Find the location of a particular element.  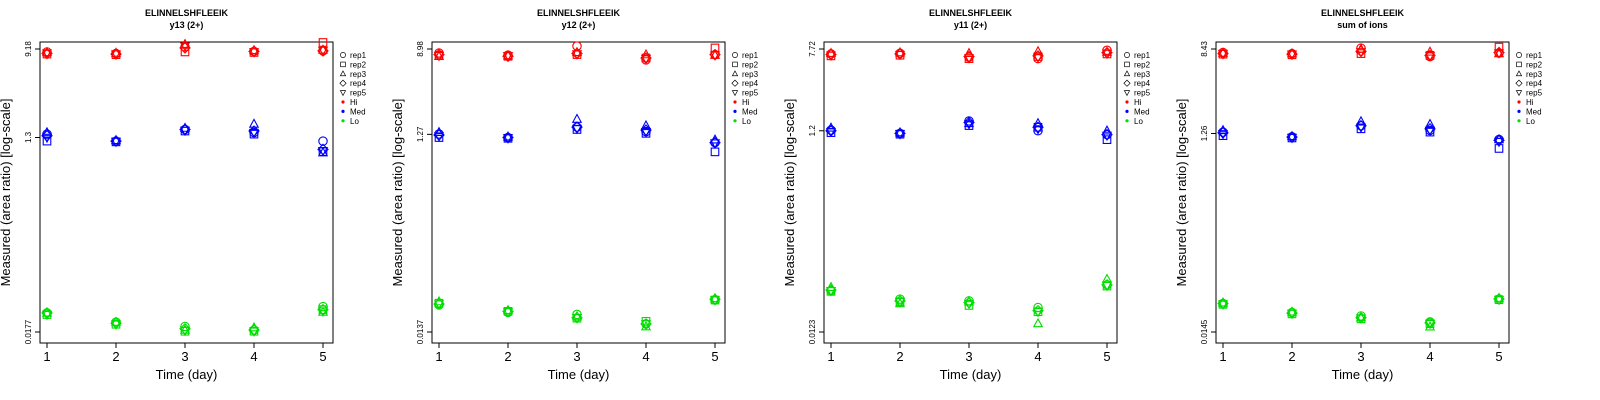

legend-label: rep5 is located at coordinates (358, 93).